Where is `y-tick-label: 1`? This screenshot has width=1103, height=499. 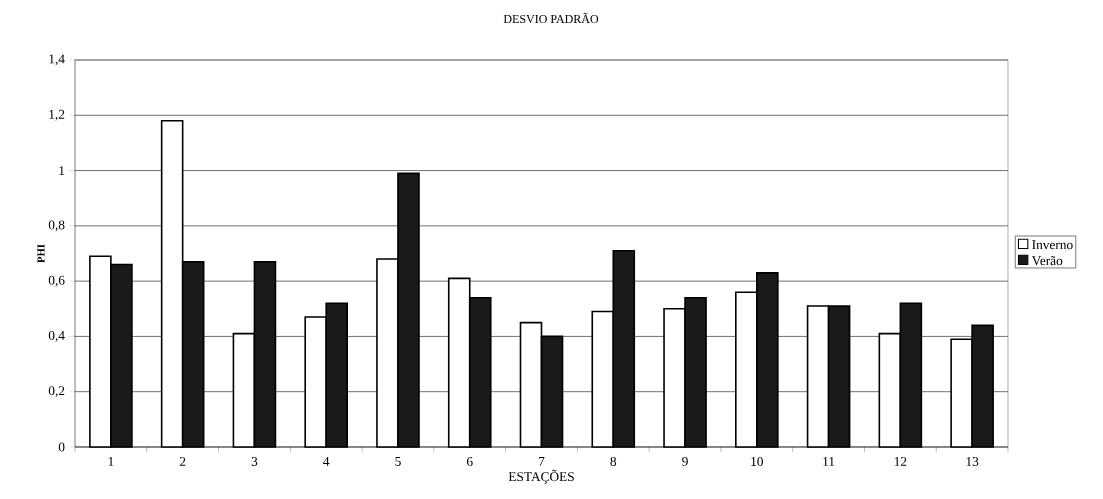 y-tick-label: 1 is located at coordinates (62, 170).